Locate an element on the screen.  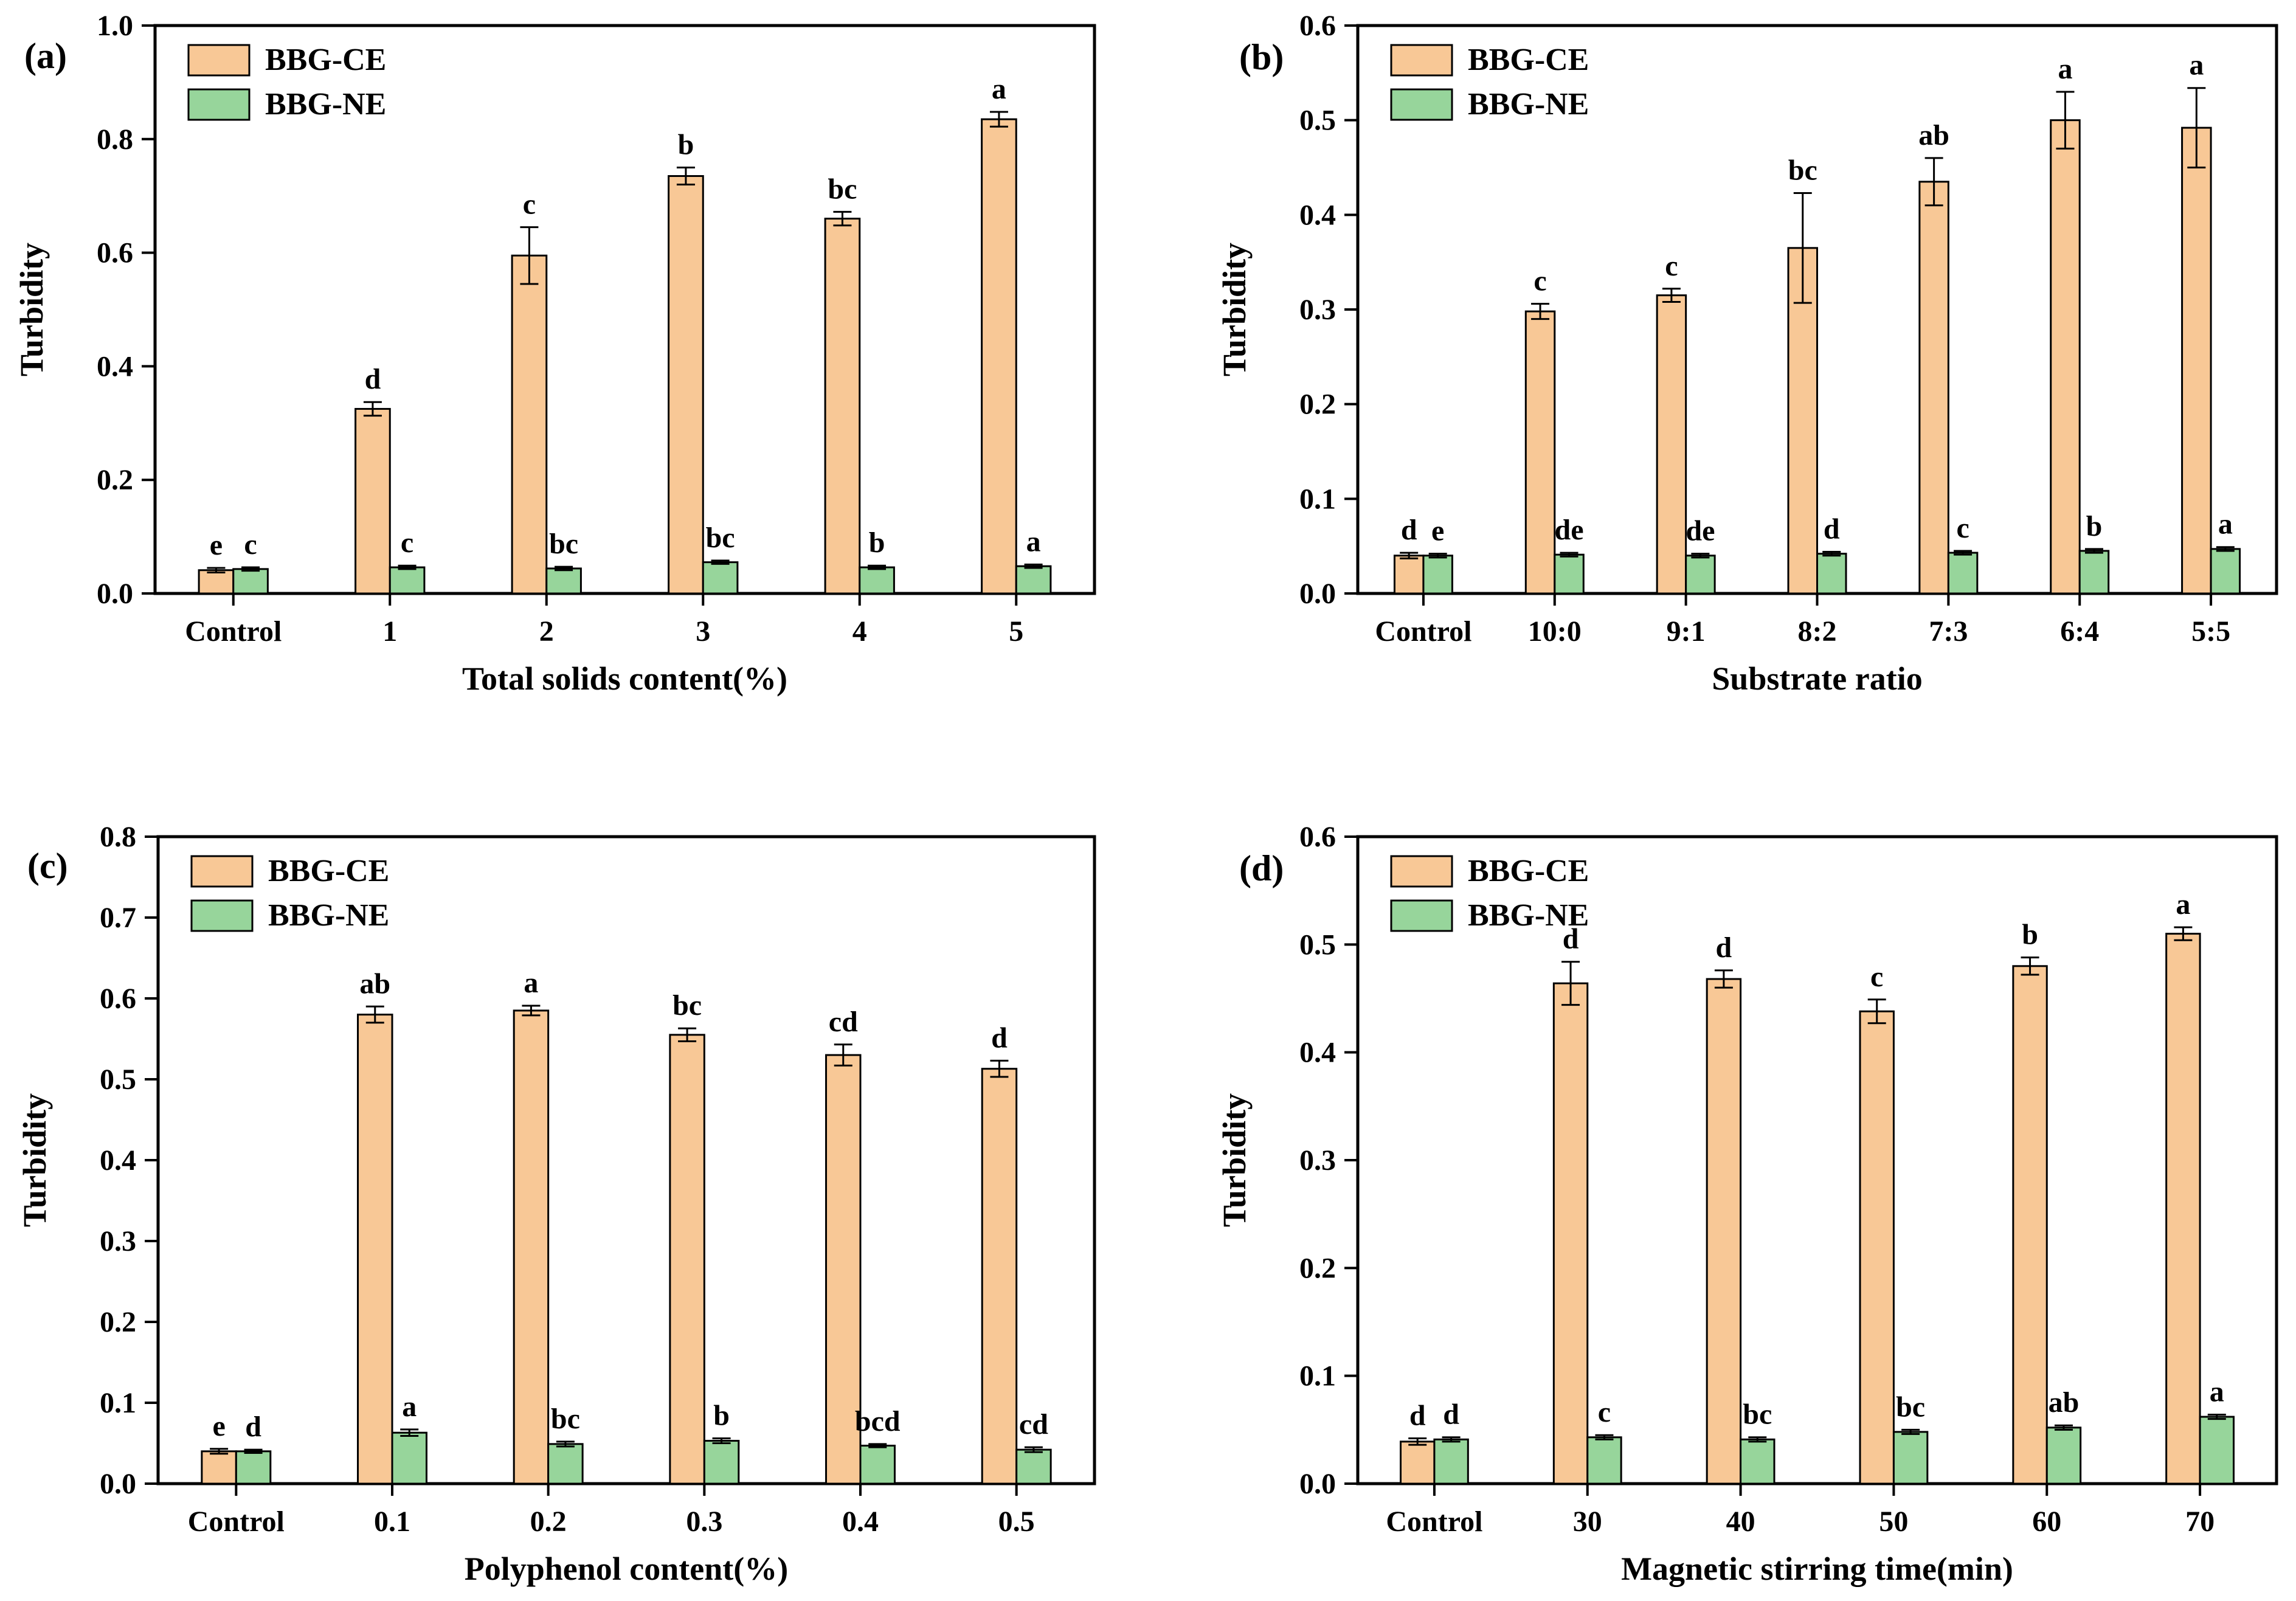
y-tick-label: 0.4 is located at coordinates (1317, 1053).